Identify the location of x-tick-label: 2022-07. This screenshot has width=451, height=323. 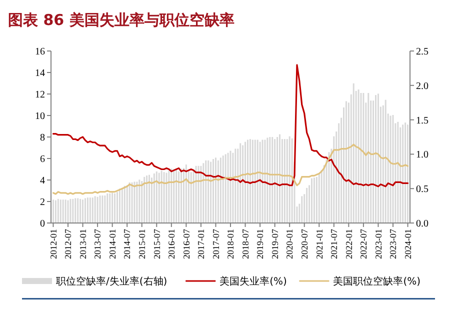
(363, 243).